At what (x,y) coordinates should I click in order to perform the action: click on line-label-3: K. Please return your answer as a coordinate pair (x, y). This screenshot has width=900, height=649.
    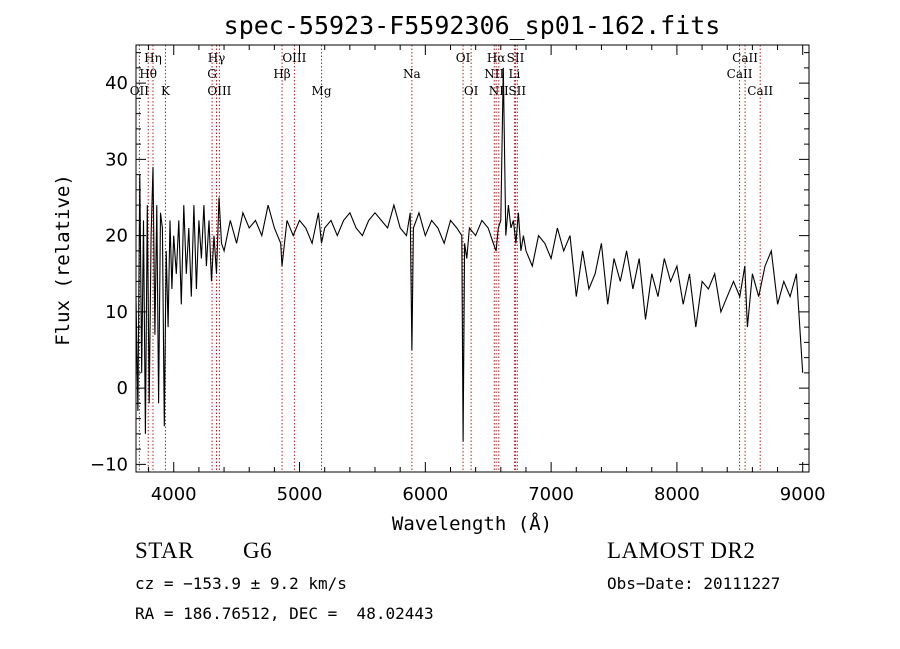
    Looking at the image, I should click on (166, 91).